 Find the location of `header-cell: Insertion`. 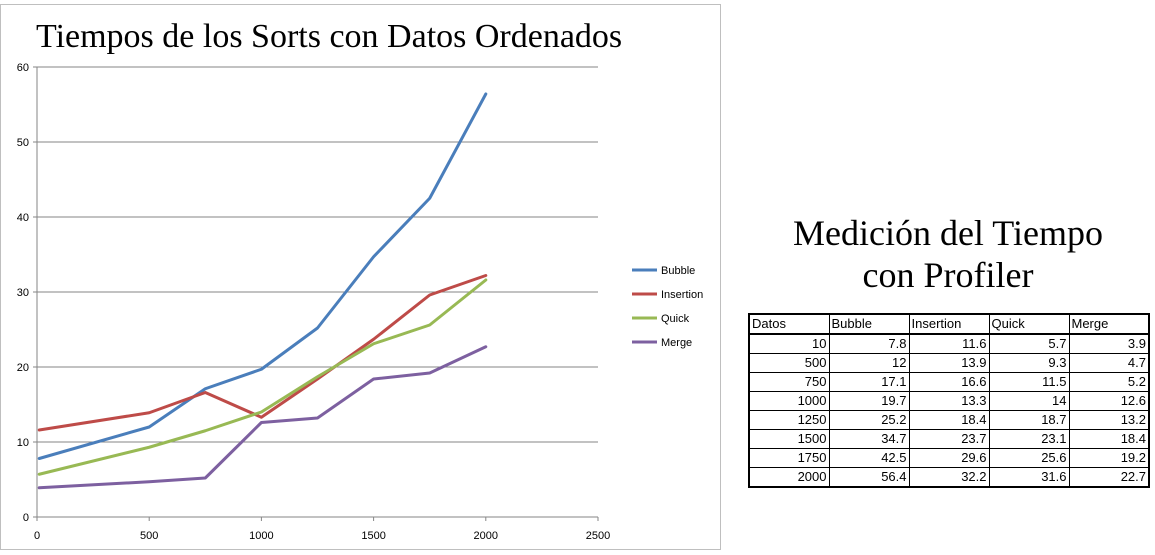

header-cell: Insertion is located at coordinates (949, 324).